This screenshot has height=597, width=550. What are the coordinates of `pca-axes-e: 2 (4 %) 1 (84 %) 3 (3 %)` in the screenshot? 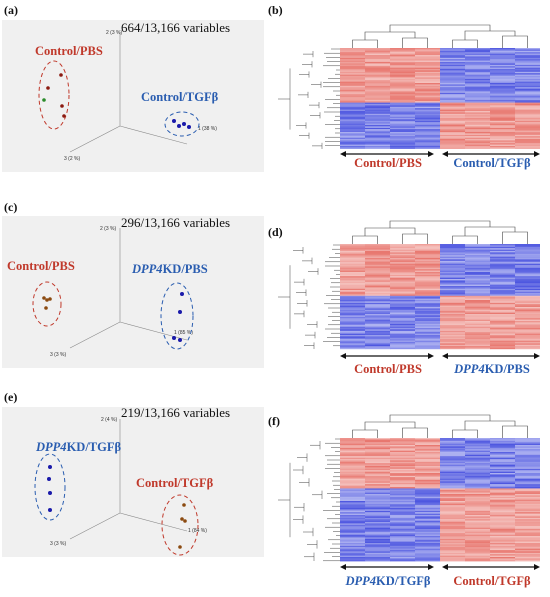 It's located at (120, 486).